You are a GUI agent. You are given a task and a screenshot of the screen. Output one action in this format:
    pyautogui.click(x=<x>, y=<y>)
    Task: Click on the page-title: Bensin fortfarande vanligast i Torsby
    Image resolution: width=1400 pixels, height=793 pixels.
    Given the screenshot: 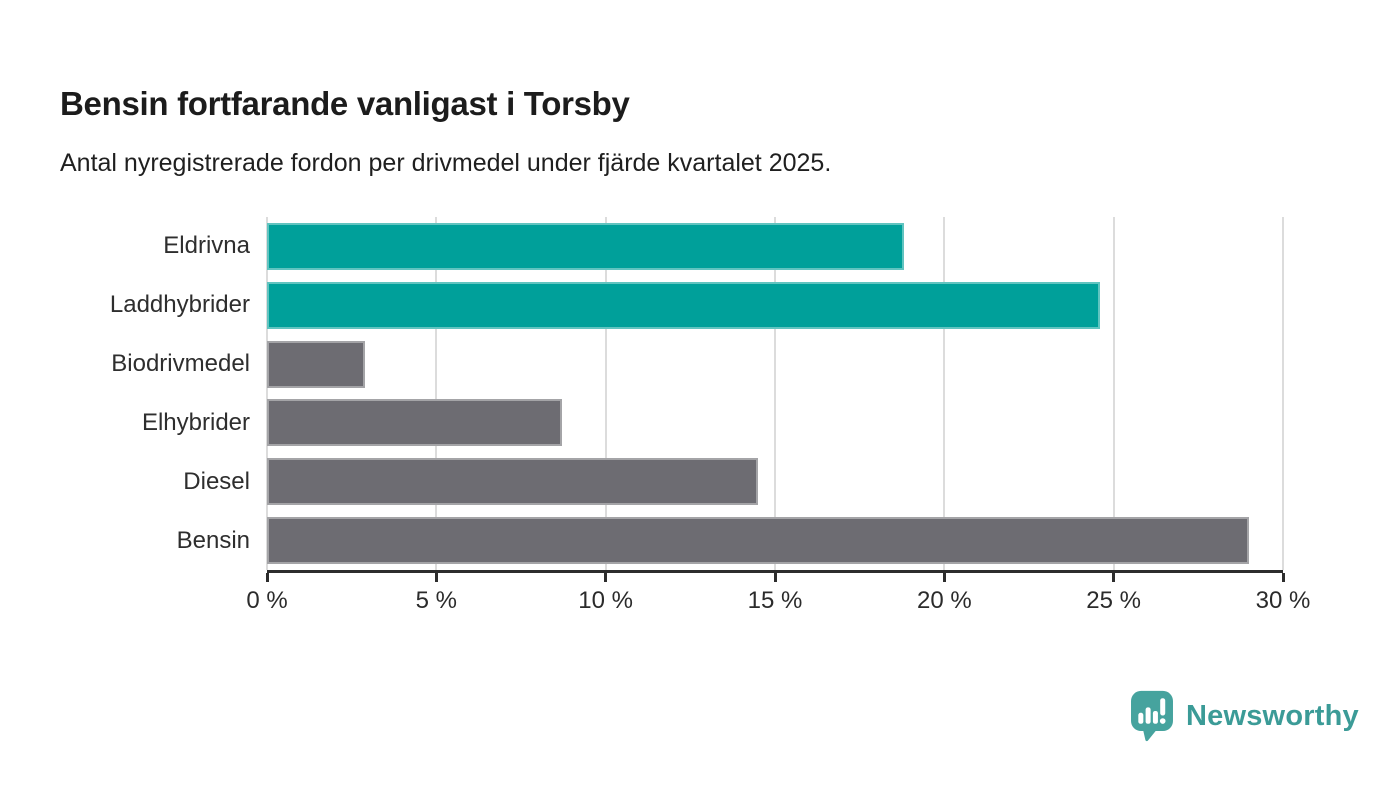 What is the action you would take?
    pyautogui.click(x=345, y=104)
    